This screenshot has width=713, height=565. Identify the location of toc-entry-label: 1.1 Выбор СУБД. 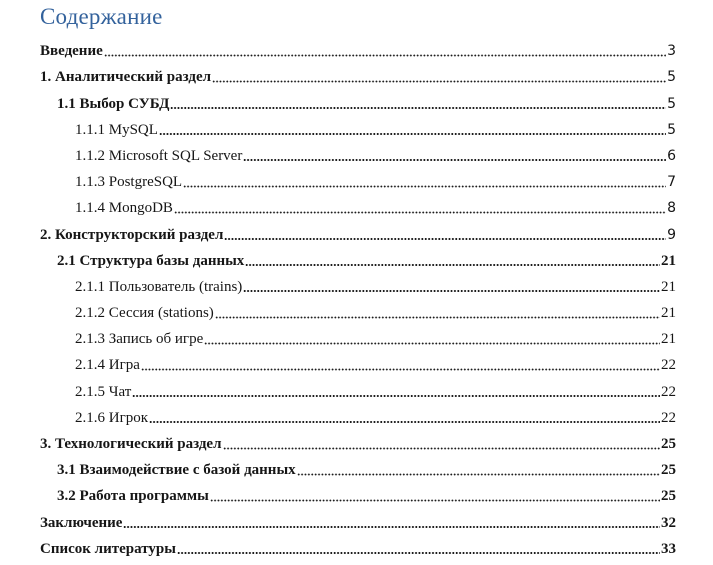
(113, 103).